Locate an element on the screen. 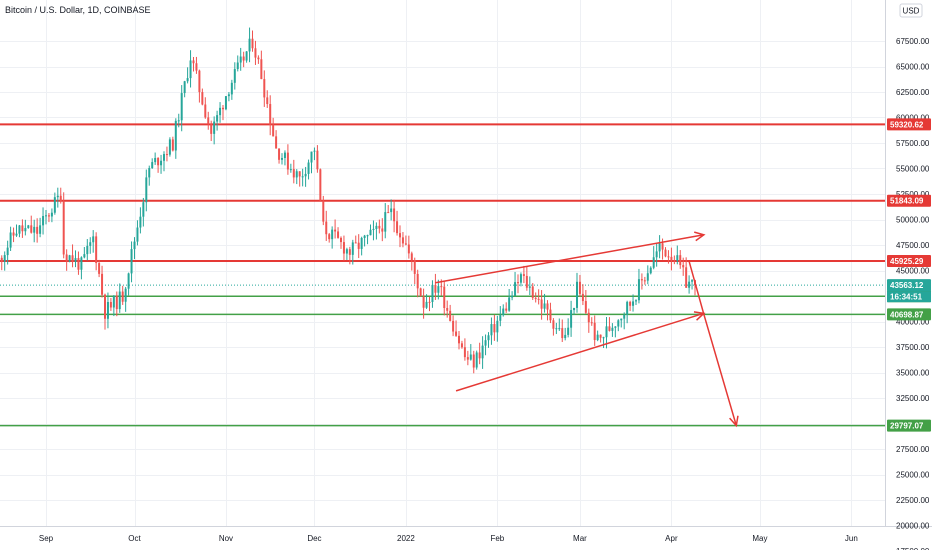 Image resolution: width=932 pixels, height=550 pixels. price-tick-label: 57500.00 is located at coordinates (913, 143).